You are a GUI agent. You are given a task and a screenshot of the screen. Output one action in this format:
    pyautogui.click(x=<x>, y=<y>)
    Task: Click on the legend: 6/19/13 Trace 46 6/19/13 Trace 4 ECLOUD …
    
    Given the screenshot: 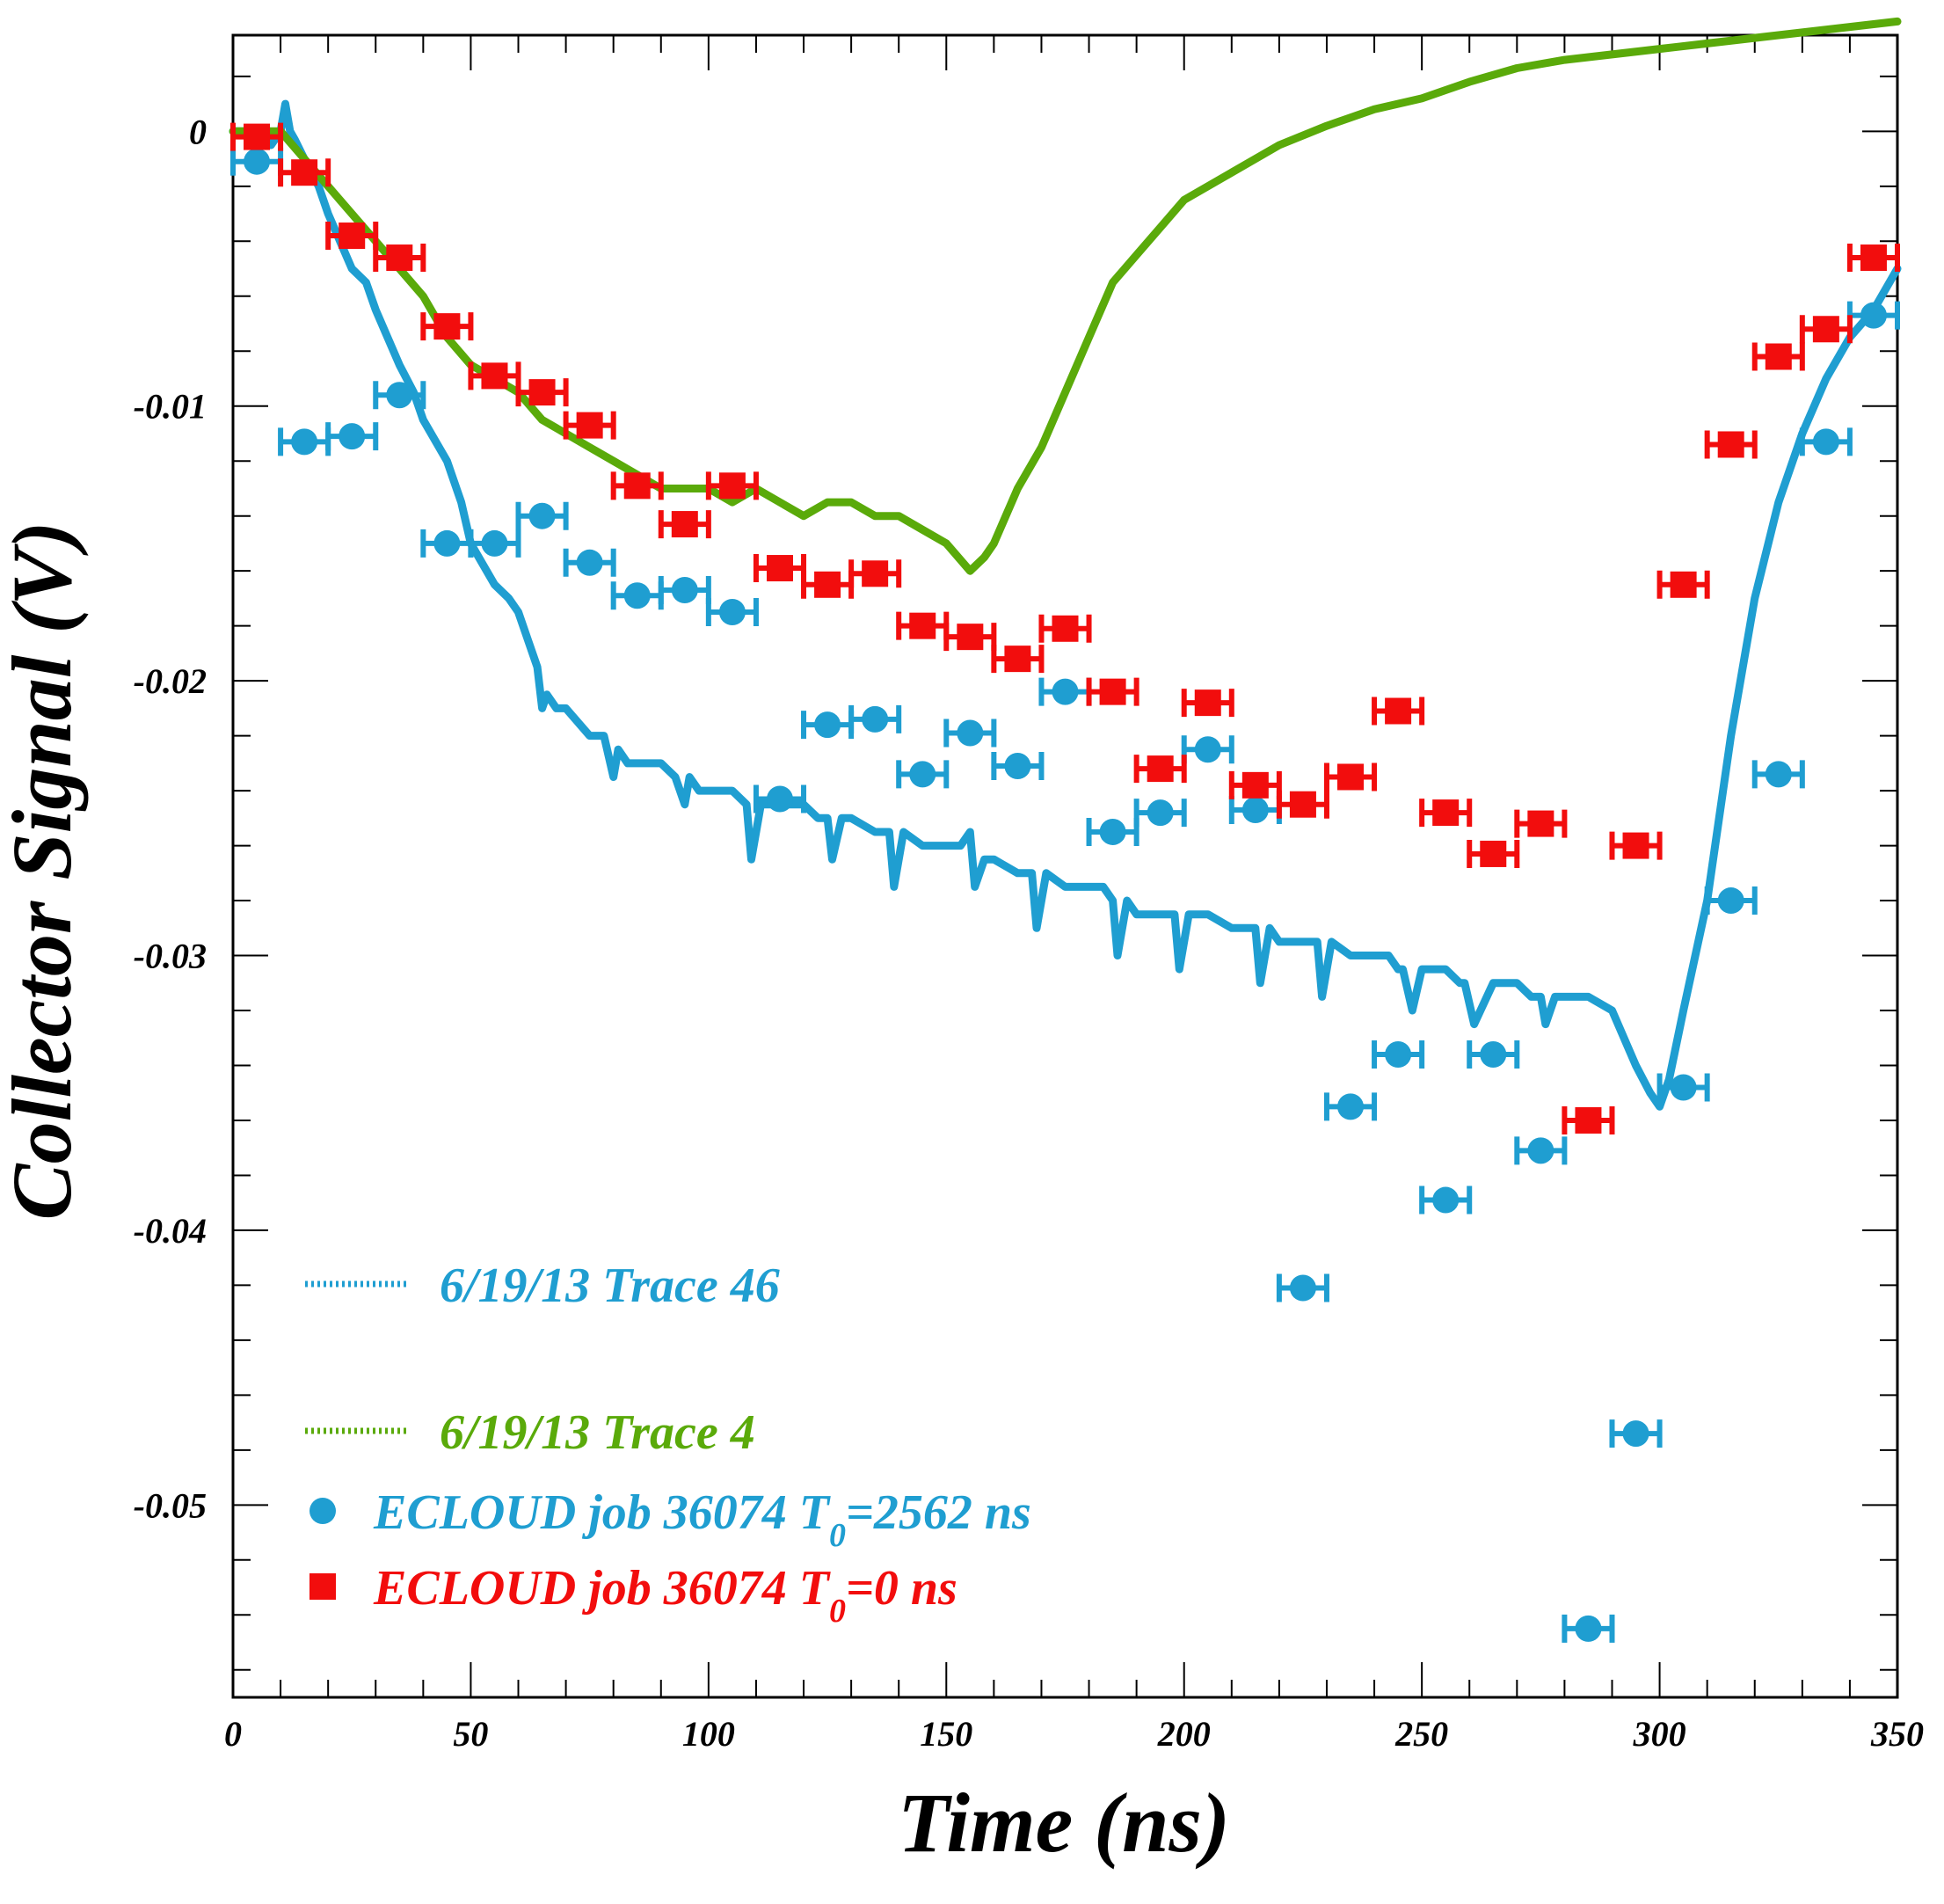 What is the action you would take?
    pyautogui.click(x=668, y=1444)
    